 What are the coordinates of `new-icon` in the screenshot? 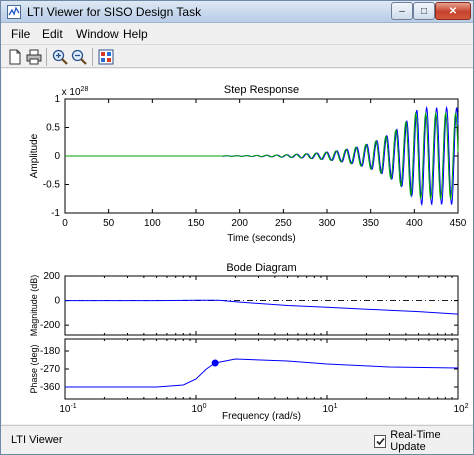 It's located at (15, 57).